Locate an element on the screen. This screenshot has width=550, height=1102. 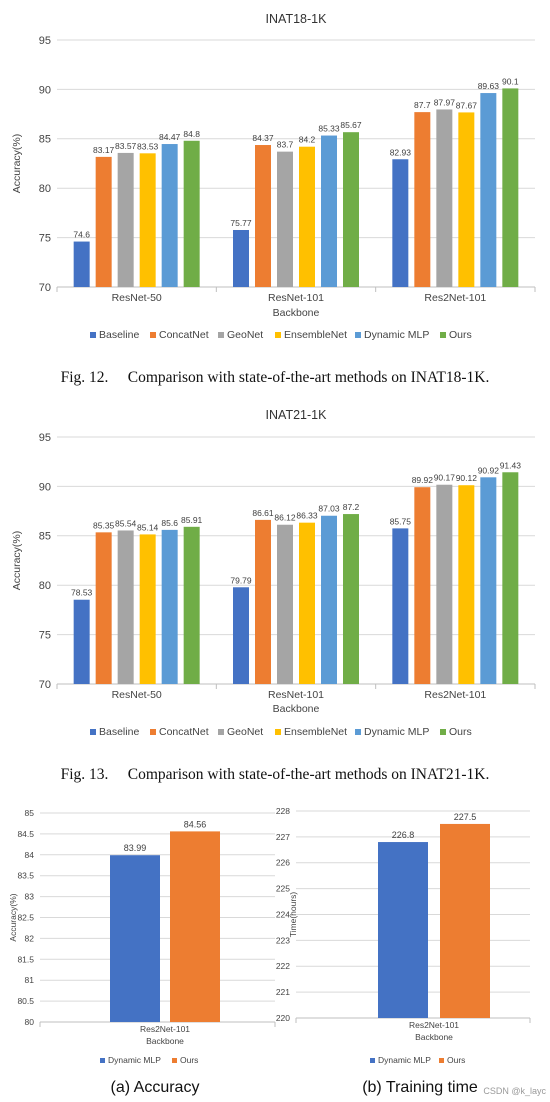
chart4-legend-label: Ours is located at coordinates (456, 1060).